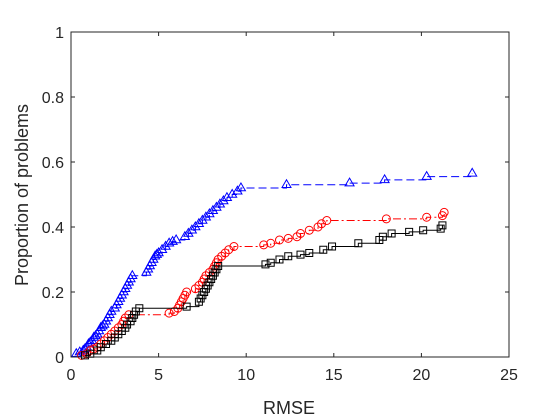 Image resolution: width=560 pixels, height=420 pixels. I want to click on y-tick-label-2: 0.4, so click(53, 228).